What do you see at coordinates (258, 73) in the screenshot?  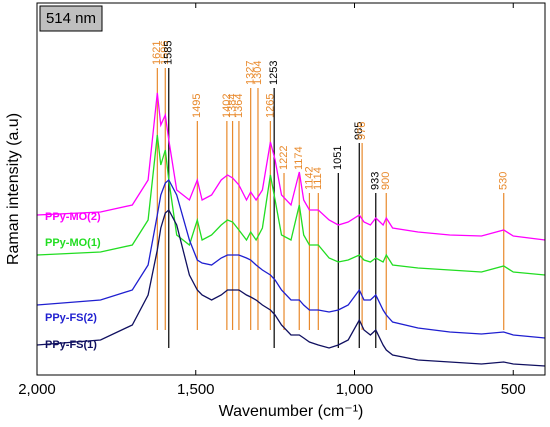 I see `annotation-label: 1304` at bounding box center [258, 73].